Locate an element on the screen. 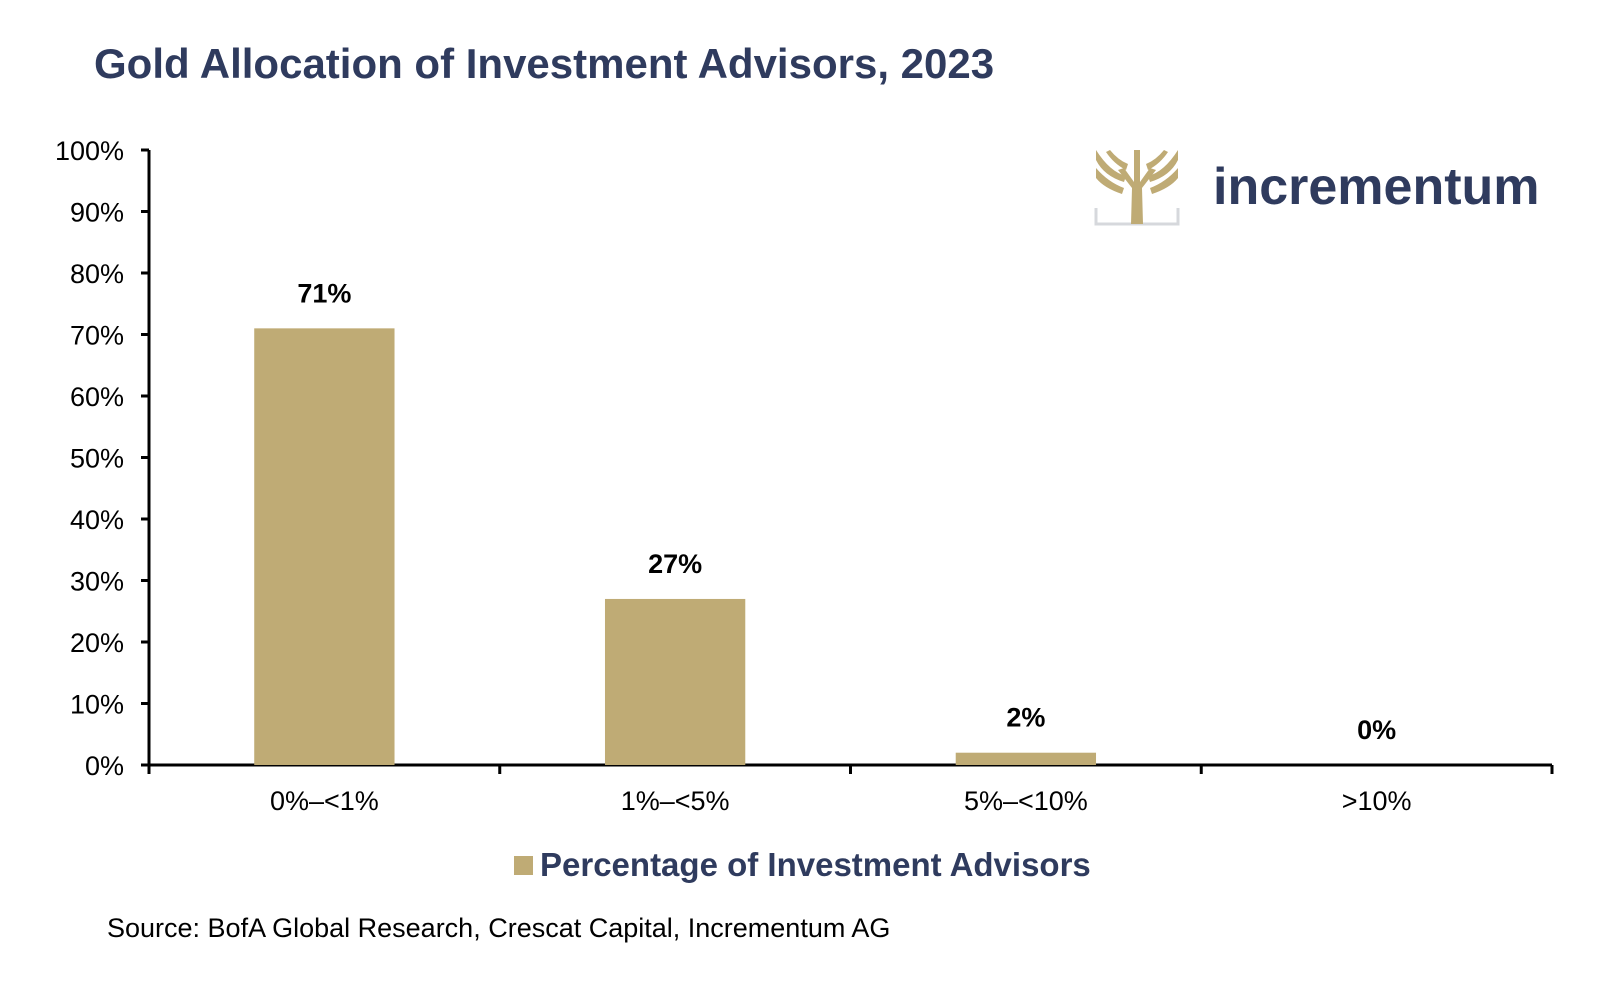 The image size is (1606, 982). y-tick-label: 90% is located at coordinates (97, 213).